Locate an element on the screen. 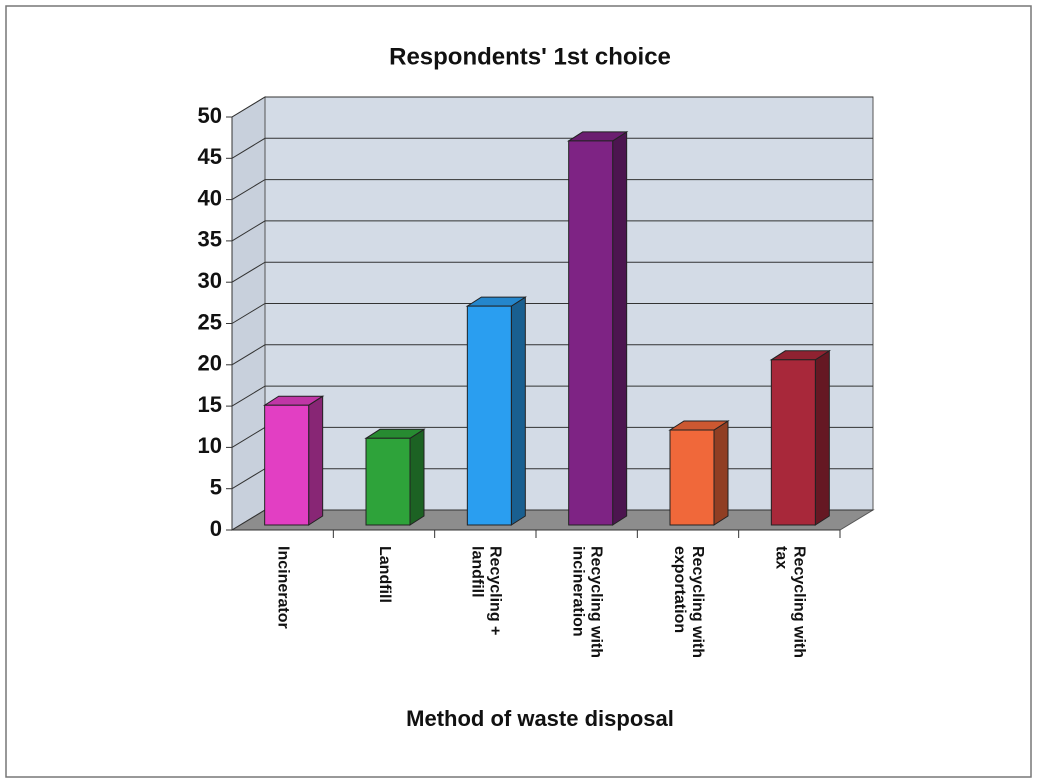 The height and width of the screenshot is (783, 1037). y-tick-label: 50 is located at coordinates (210, 115).